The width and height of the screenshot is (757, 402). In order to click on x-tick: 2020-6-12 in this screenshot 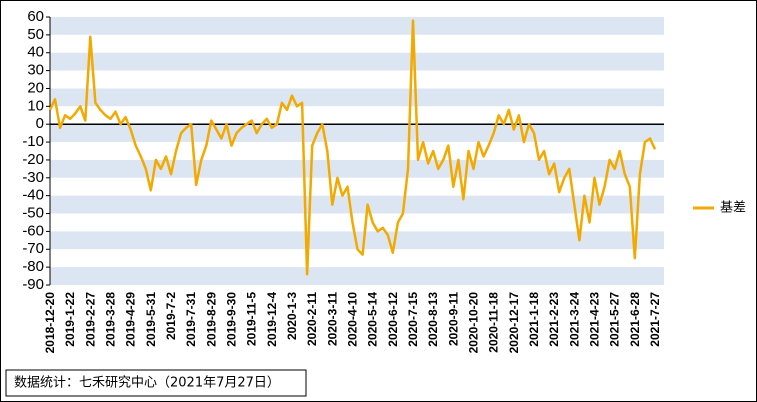, I will do `click(393, 319)`.